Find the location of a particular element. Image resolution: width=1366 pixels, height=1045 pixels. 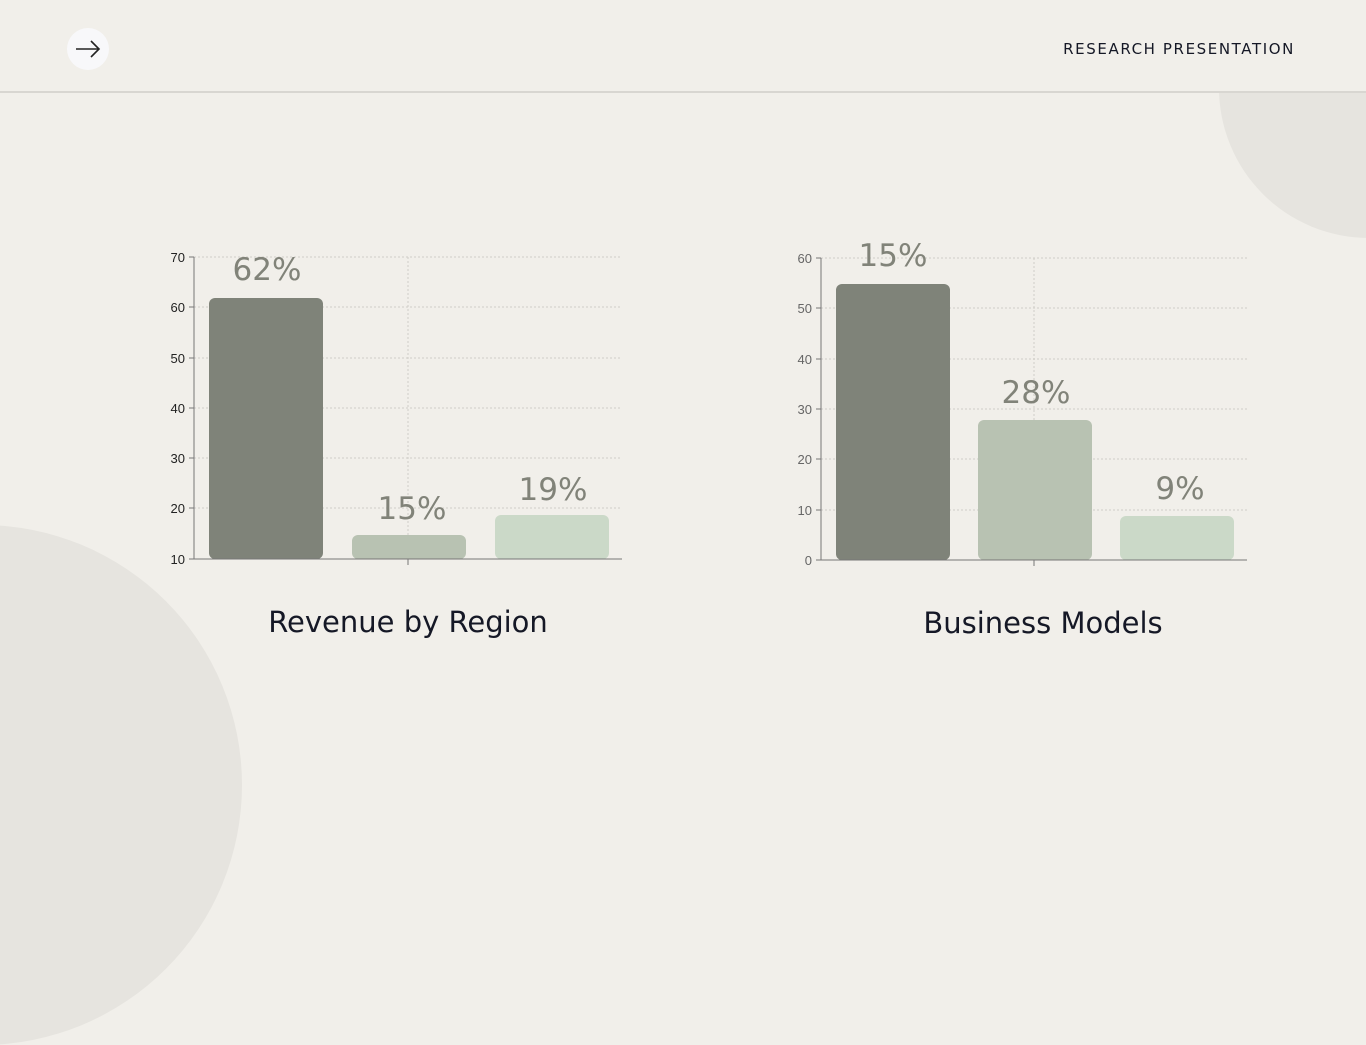

bar-labels: 15% 28% 9% is located at coordinates (1032, 372).